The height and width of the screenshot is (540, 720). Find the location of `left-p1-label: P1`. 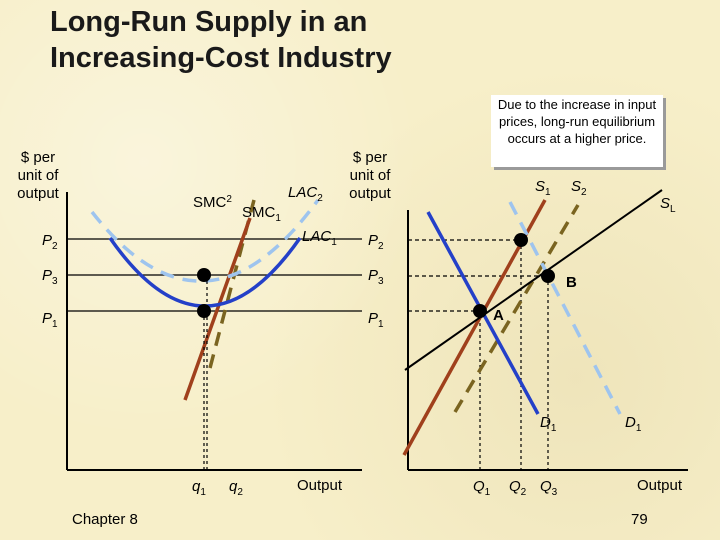

left-p1-label: P1 is located at coordinates (50, 320).